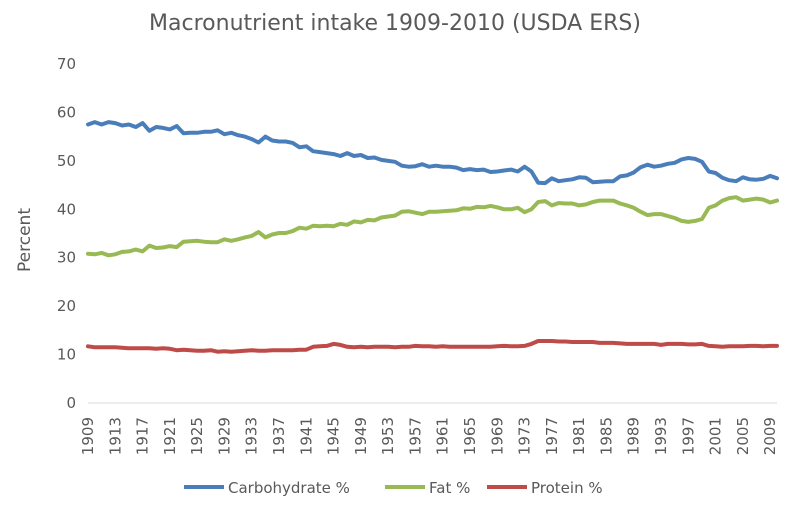 This screenshot has height=509, width=790. I want to click on y-tick-label: 0, so click(71, 403).